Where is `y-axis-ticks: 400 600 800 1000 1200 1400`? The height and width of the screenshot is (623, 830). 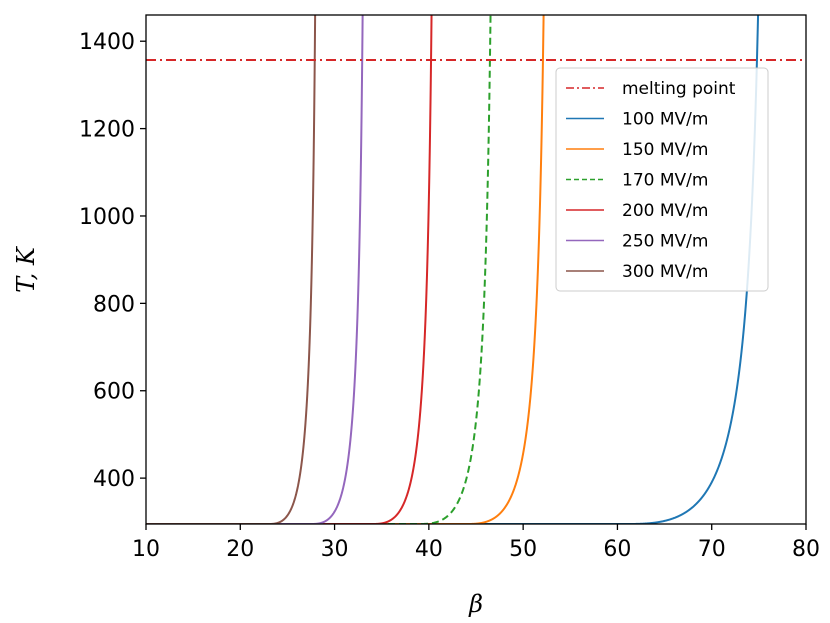
y-axis-ticks: 400 600 800 1000 1200 1400 is located at coordinates (112, 261).